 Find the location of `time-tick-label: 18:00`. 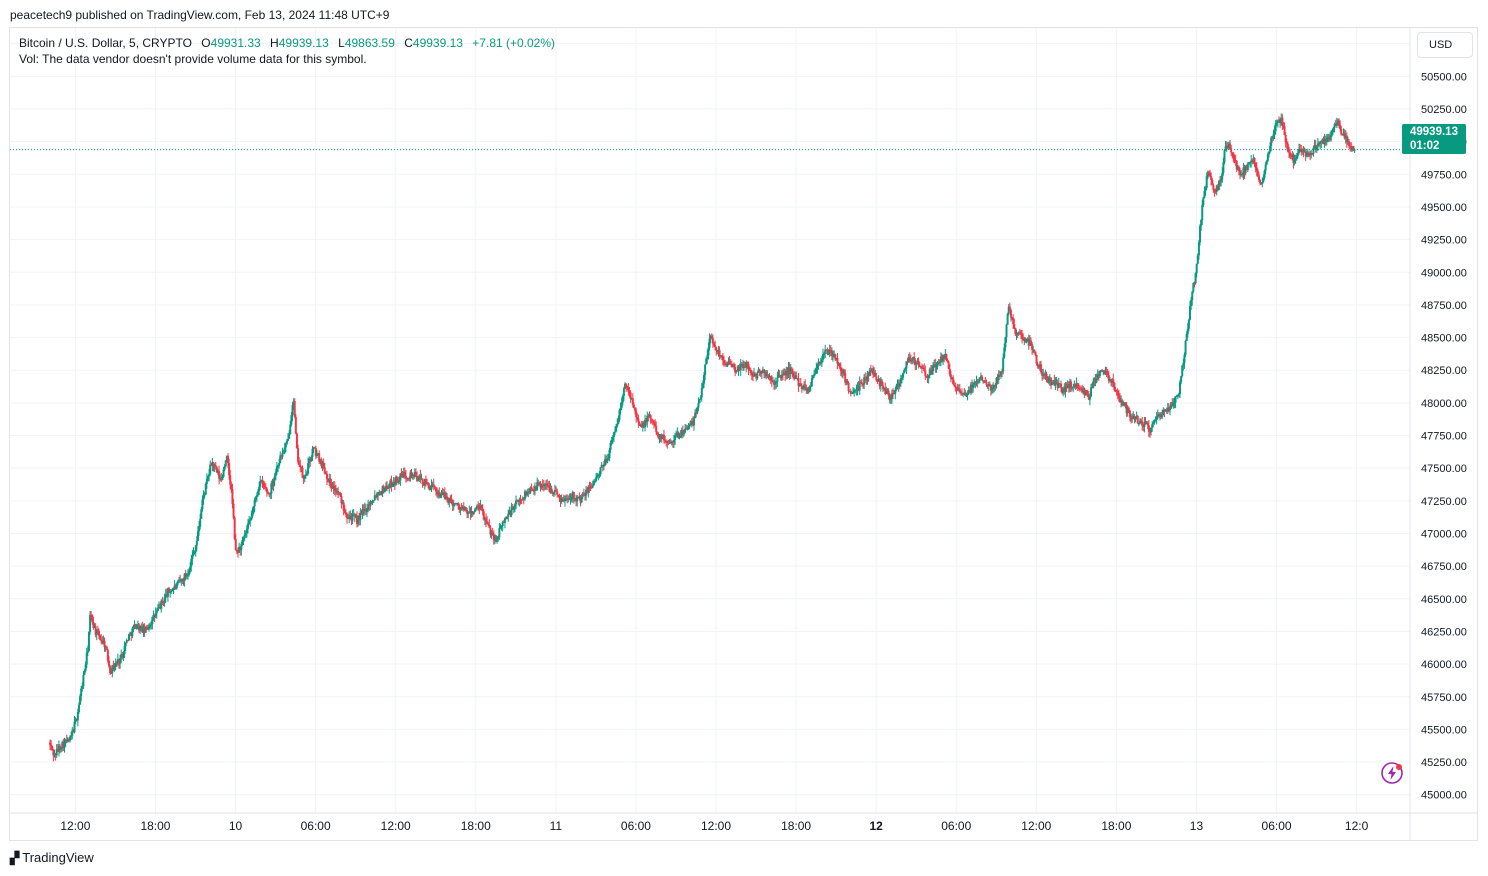

time-tick-label: 18:00 is located at coordinates (1116, 826).